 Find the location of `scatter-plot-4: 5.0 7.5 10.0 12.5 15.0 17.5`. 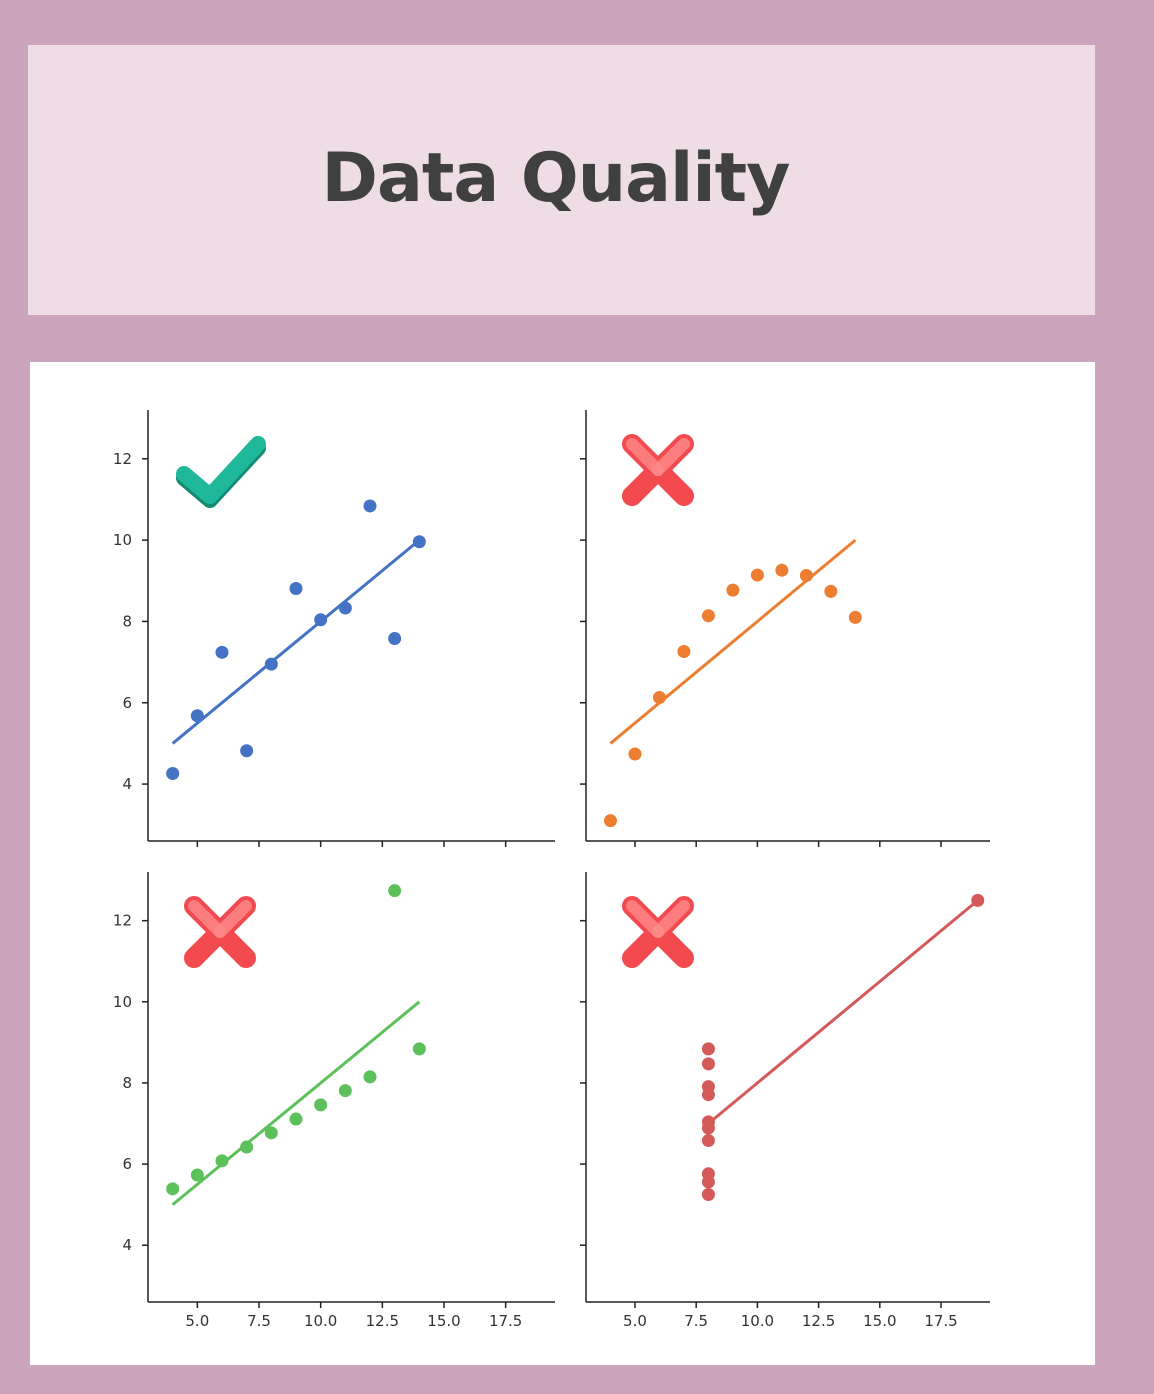

scatter-plot-4: 5.0 7.5 10.0 12.5 15.0 17.5 is located at coordinates (785, 1101).